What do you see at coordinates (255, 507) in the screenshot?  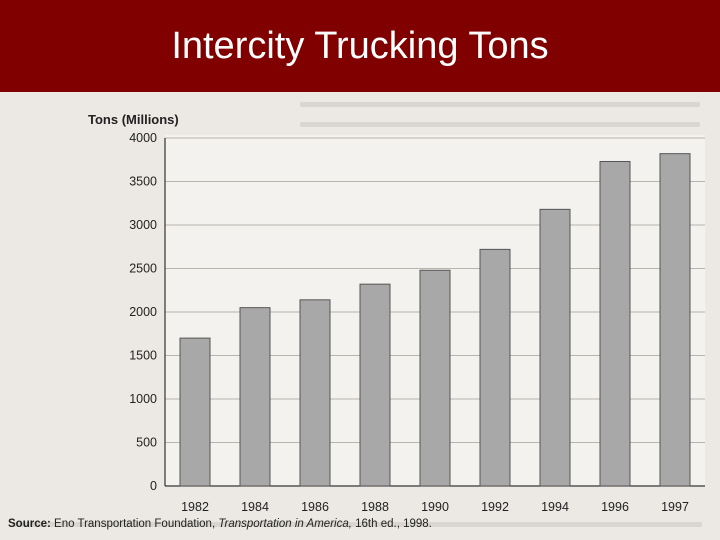 I see `x-tick-label: 1984` at bounding box center [255, 507].